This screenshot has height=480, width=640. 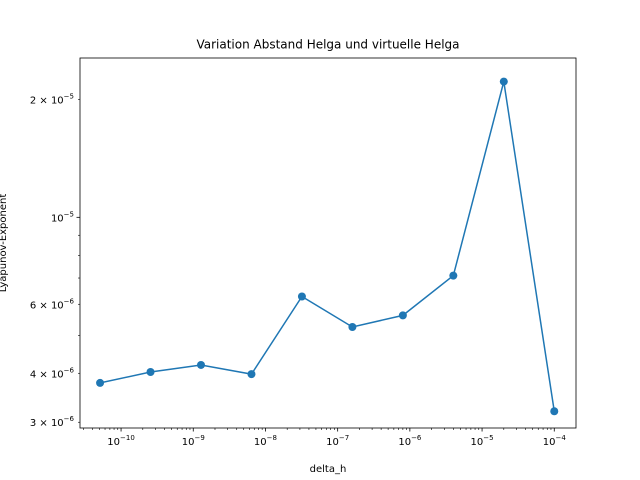 I want to click on x-tick-label: 10⁻¹⁰, so click(x=121, y=441).